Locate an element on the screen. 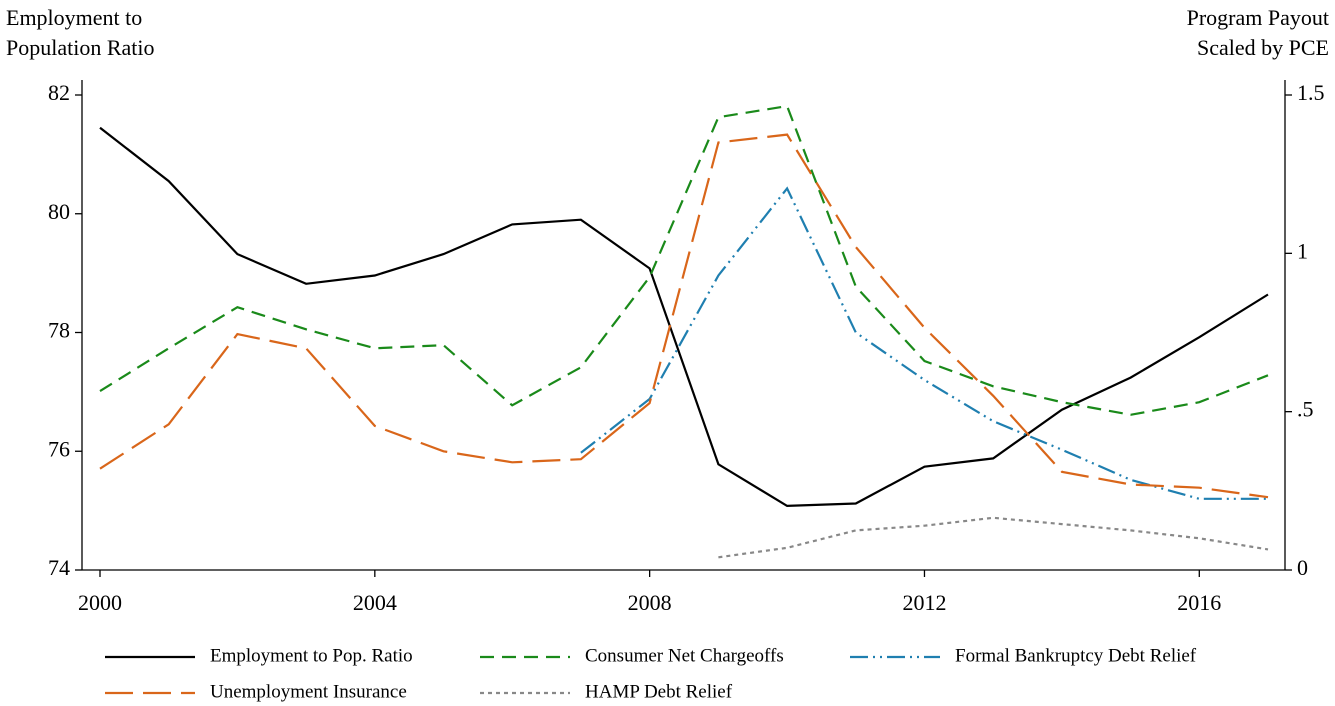 The height and width of the screenshot is (706, 1335). legend-label: Unemployment Insurance is located at coordinates (308, 691).